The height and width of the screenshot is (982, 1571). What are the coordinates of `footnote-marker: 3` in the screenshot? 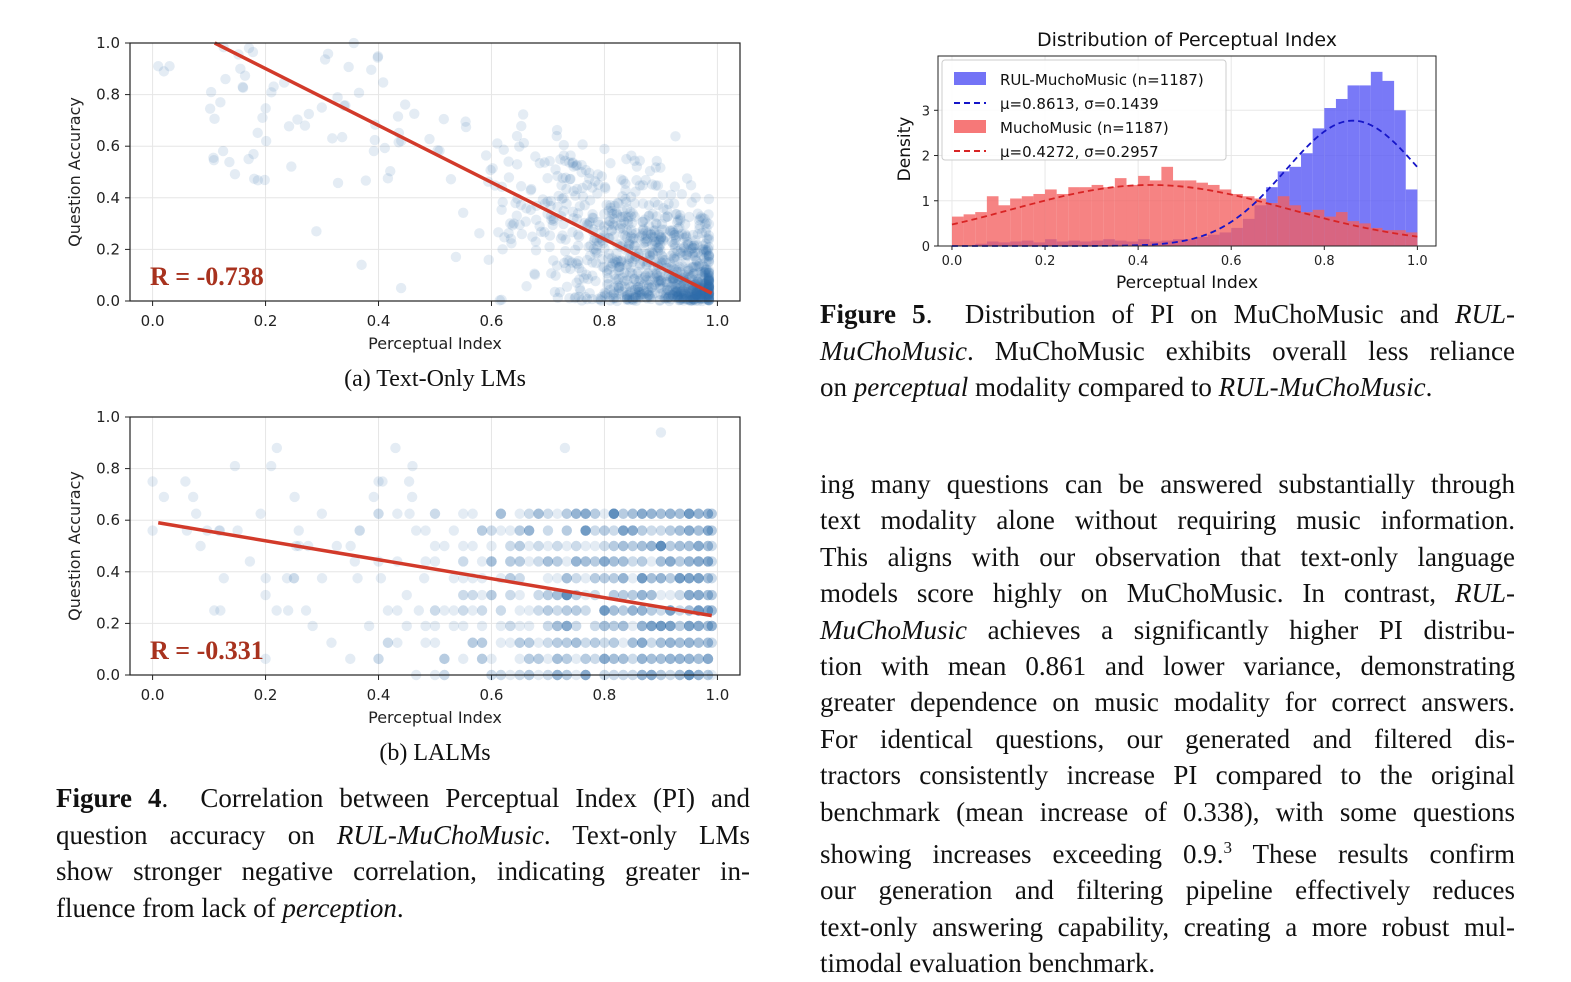 It's located at (1227, 848).